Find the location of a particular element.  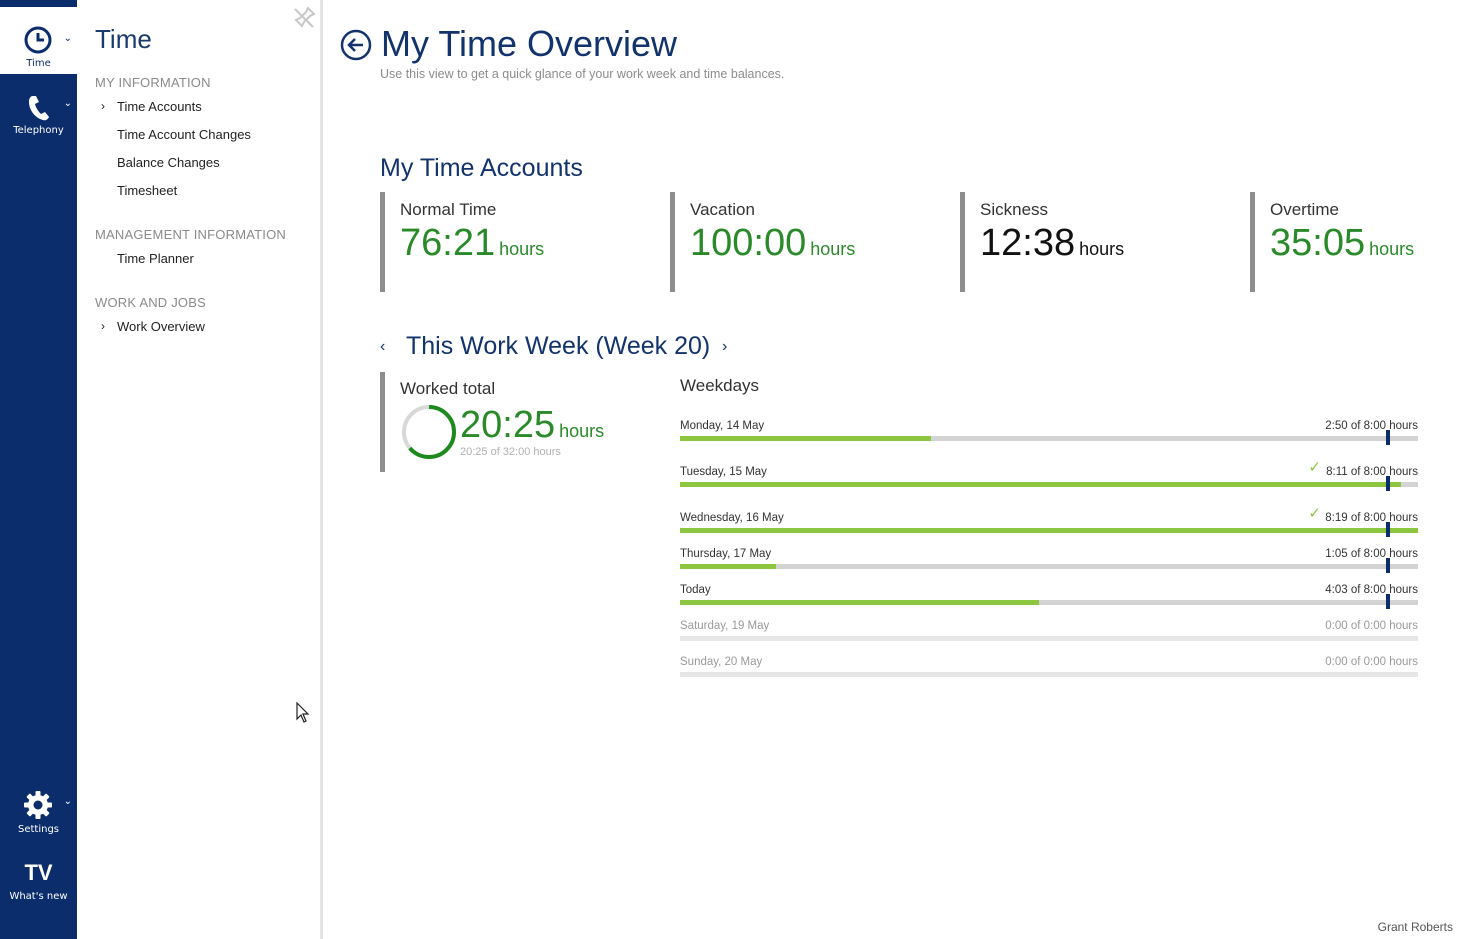

rail-item-telephony: ⌄ Telephony is located at coordinates (38, 115).